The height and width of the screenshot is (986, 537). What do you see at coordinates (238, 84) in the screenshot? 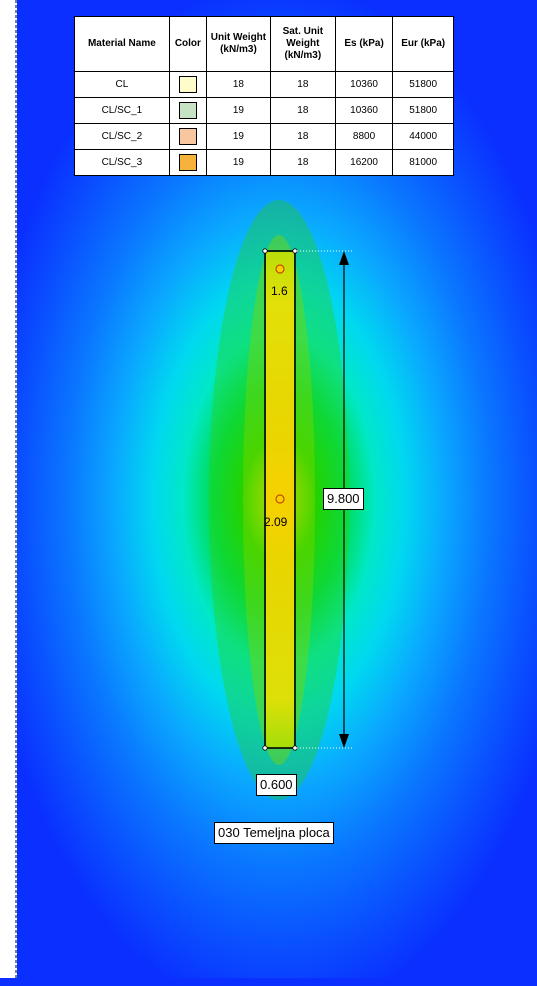
I see `unit-weight-cell: 18` at bounding box center [238, 84].